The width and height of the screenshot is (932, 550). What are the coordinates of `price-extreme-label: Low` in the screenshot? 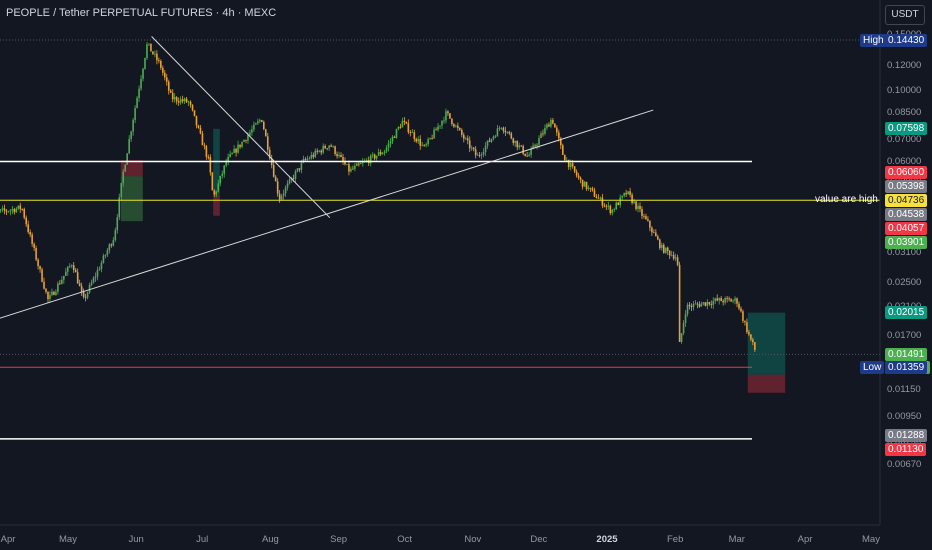 It's located at (872, 367).